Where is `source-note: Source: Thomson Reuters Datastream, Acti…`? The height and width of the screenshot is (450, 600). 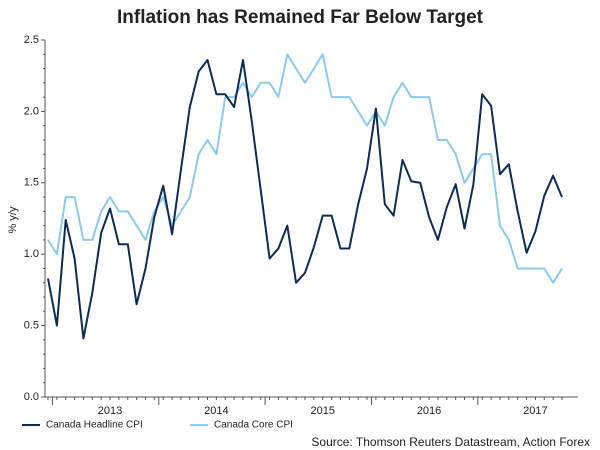
source-note: Source: Thomson Reuters Datastream, Acti… is located at coordinates (450, 442).